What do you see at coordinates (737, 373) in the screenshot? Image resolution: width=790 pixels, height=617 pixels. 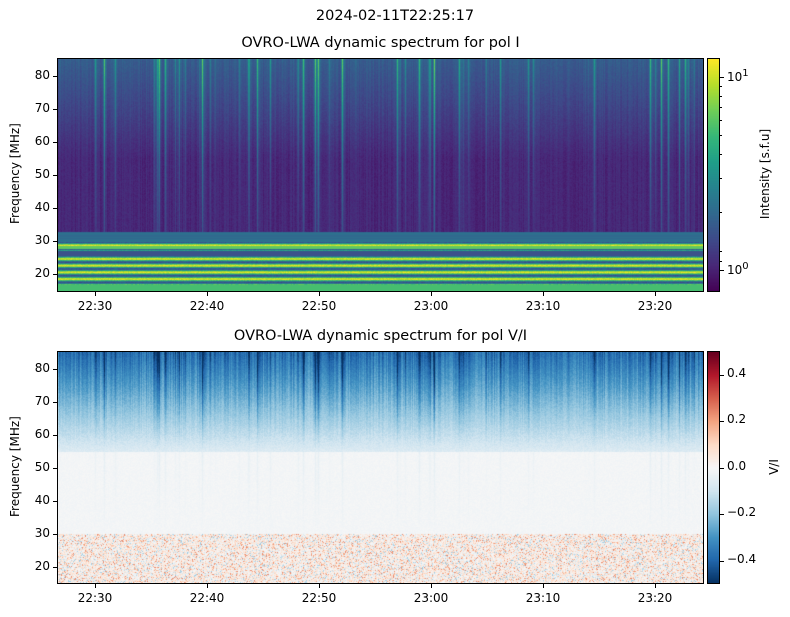 I see `colorbar-tick-label: 0.4` at bounding box center [737, 373].